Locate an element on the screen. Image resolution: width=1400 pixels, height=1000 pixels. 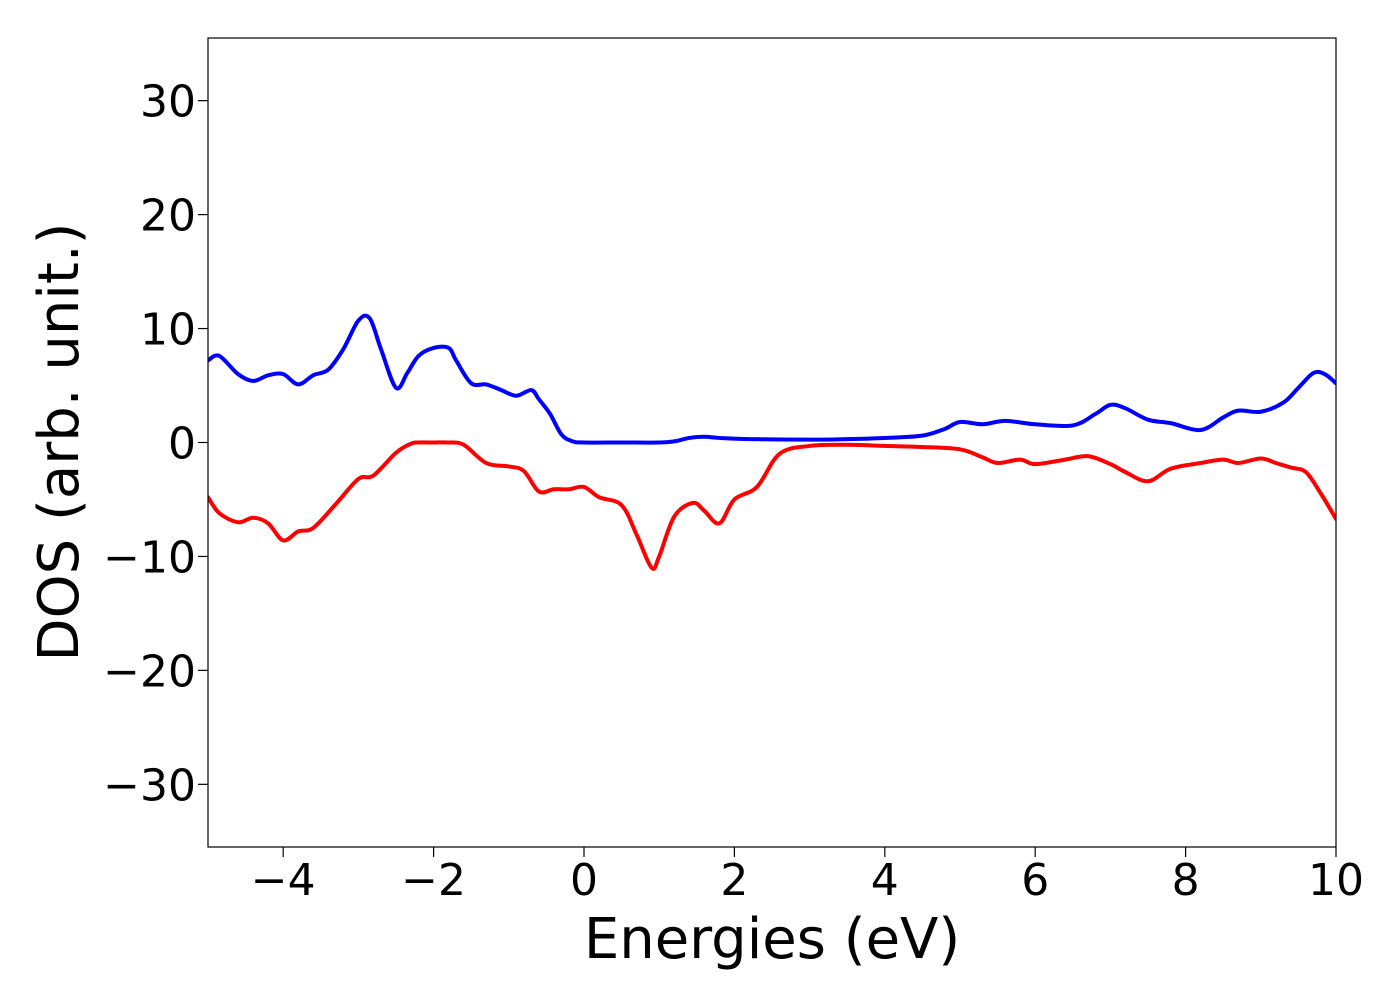
x-tick-label: −4 is located at coordinates (283, 880).